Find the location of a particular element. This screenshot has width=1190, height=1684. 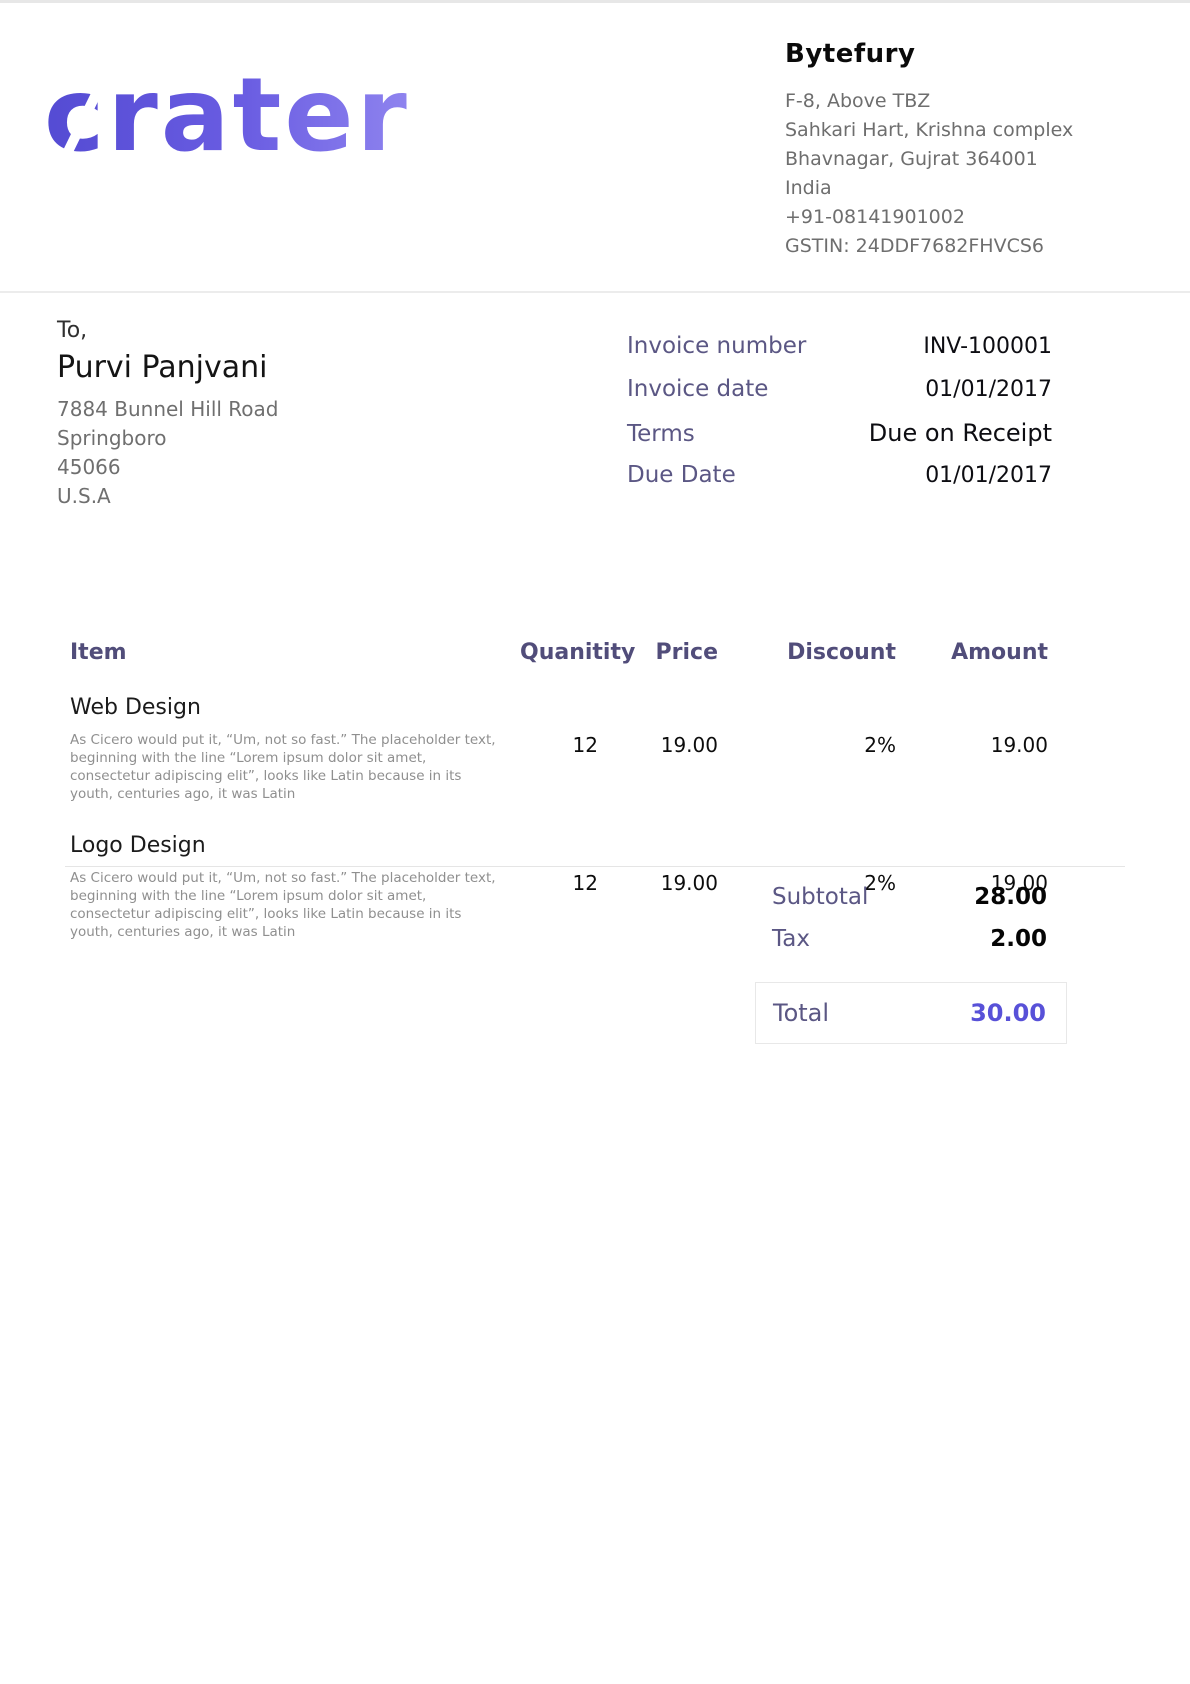

item-name: Web Design is located at coordinates (135, 707).